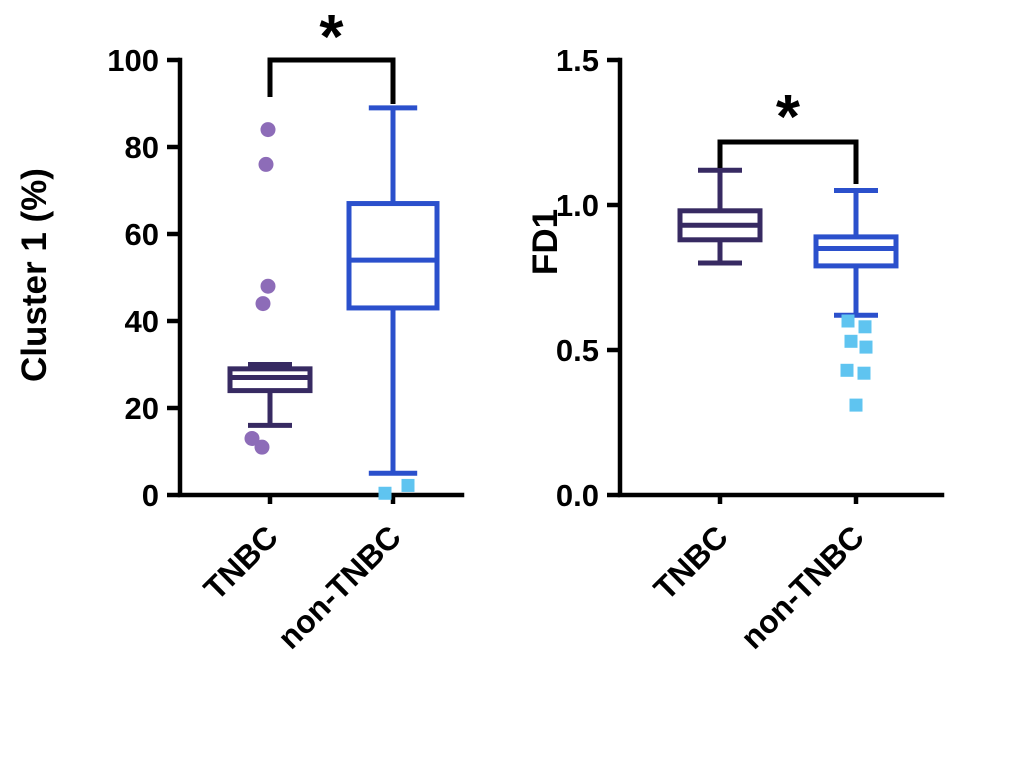 The width and height of the screenshot is (1024, 768). Describe the element at coordinates (577, 350) in the screenshot. I see `y-tick-label: 0.5` at that location.